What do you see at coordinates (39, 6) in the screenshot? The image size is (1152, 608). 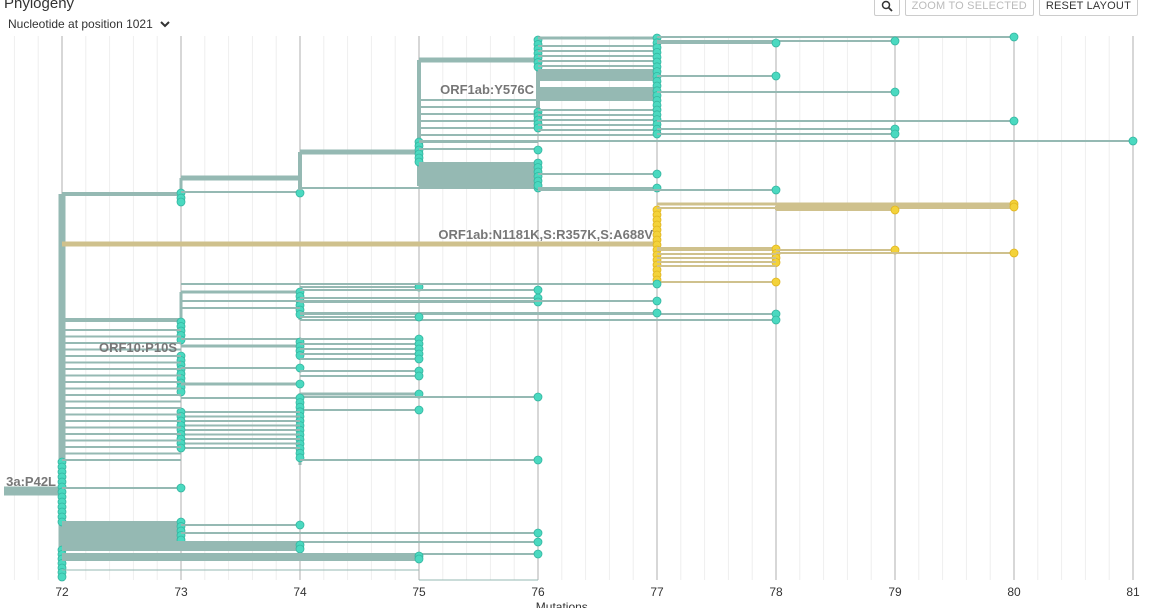 I see `panel-title: Phylogeny` at bounding box center [39, 6].